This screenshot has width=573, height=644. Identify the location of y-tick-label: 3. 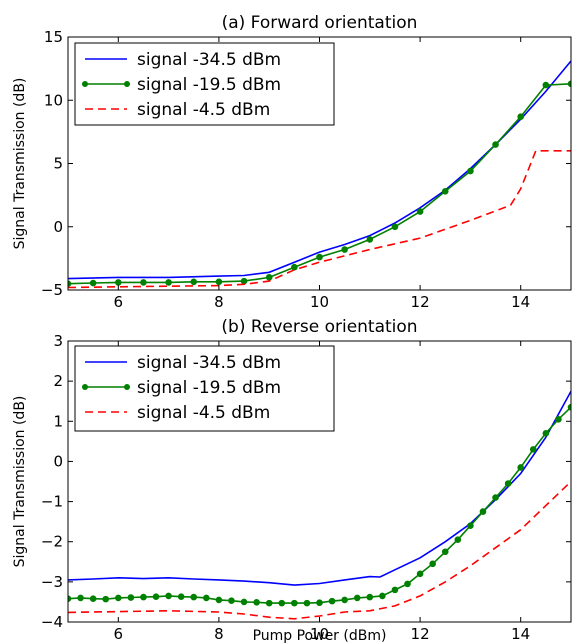
(58, 341).